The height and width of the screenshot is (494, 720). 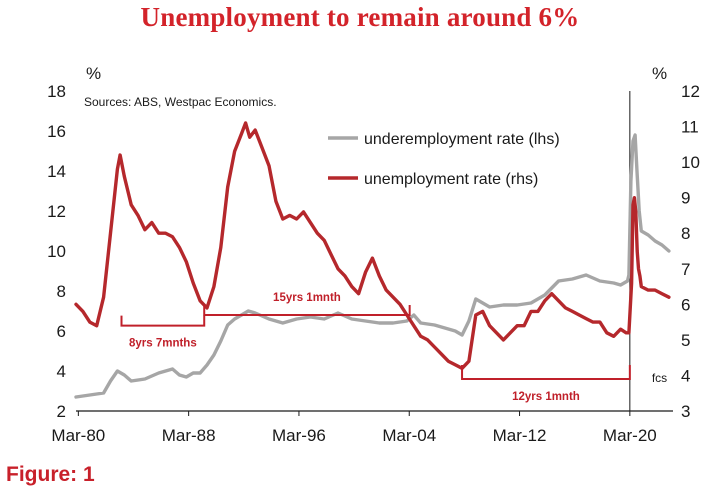 What do you see at coordinates (685, 233) in the screenshot?
I see `right-tick-label: 8` at bounding box center [685, 233].